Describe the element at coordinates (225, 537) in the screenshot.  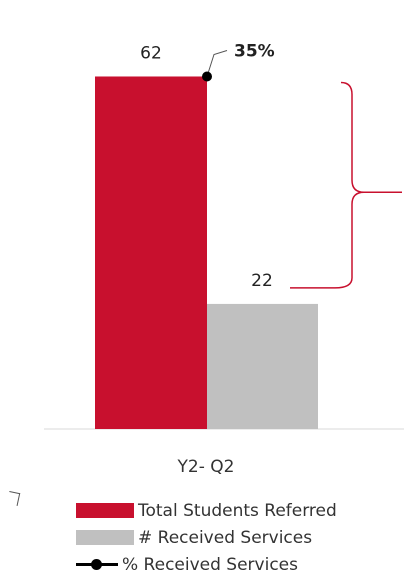
I see `legend-label-received: # Received Services` at that location.